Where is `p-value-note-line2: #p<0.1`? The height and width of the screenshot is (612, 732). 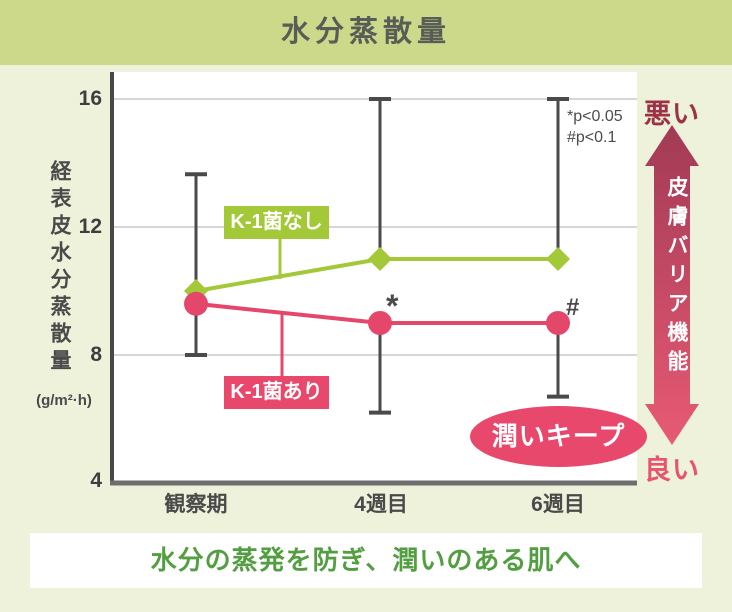
p-value-note-line2: #p<0.1 is located at coordinates (592, 137).